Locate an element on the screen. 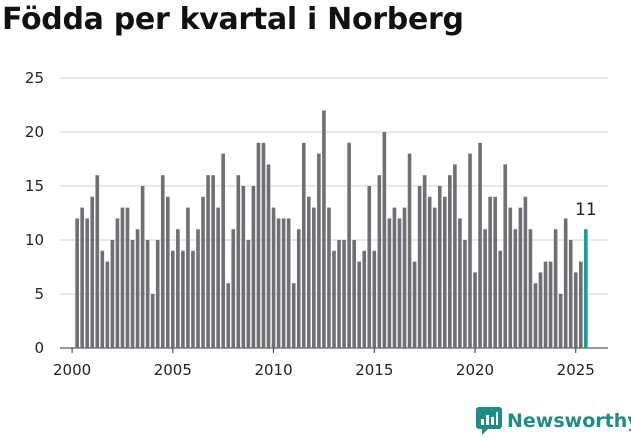 The image size is (631, 439). y-tick-label: 15 is located at coordinates (34, 186).